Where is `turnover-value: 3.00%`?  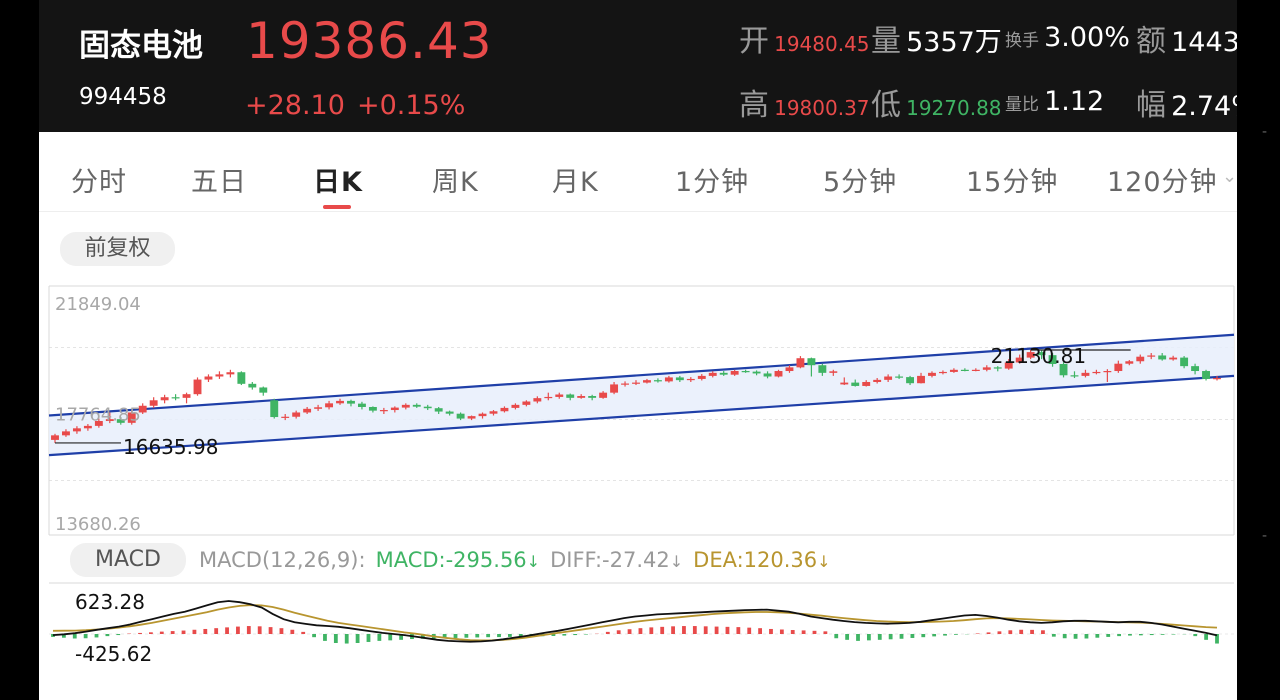 turnover-value: 3.00% is located at coordinates (1087, 37).